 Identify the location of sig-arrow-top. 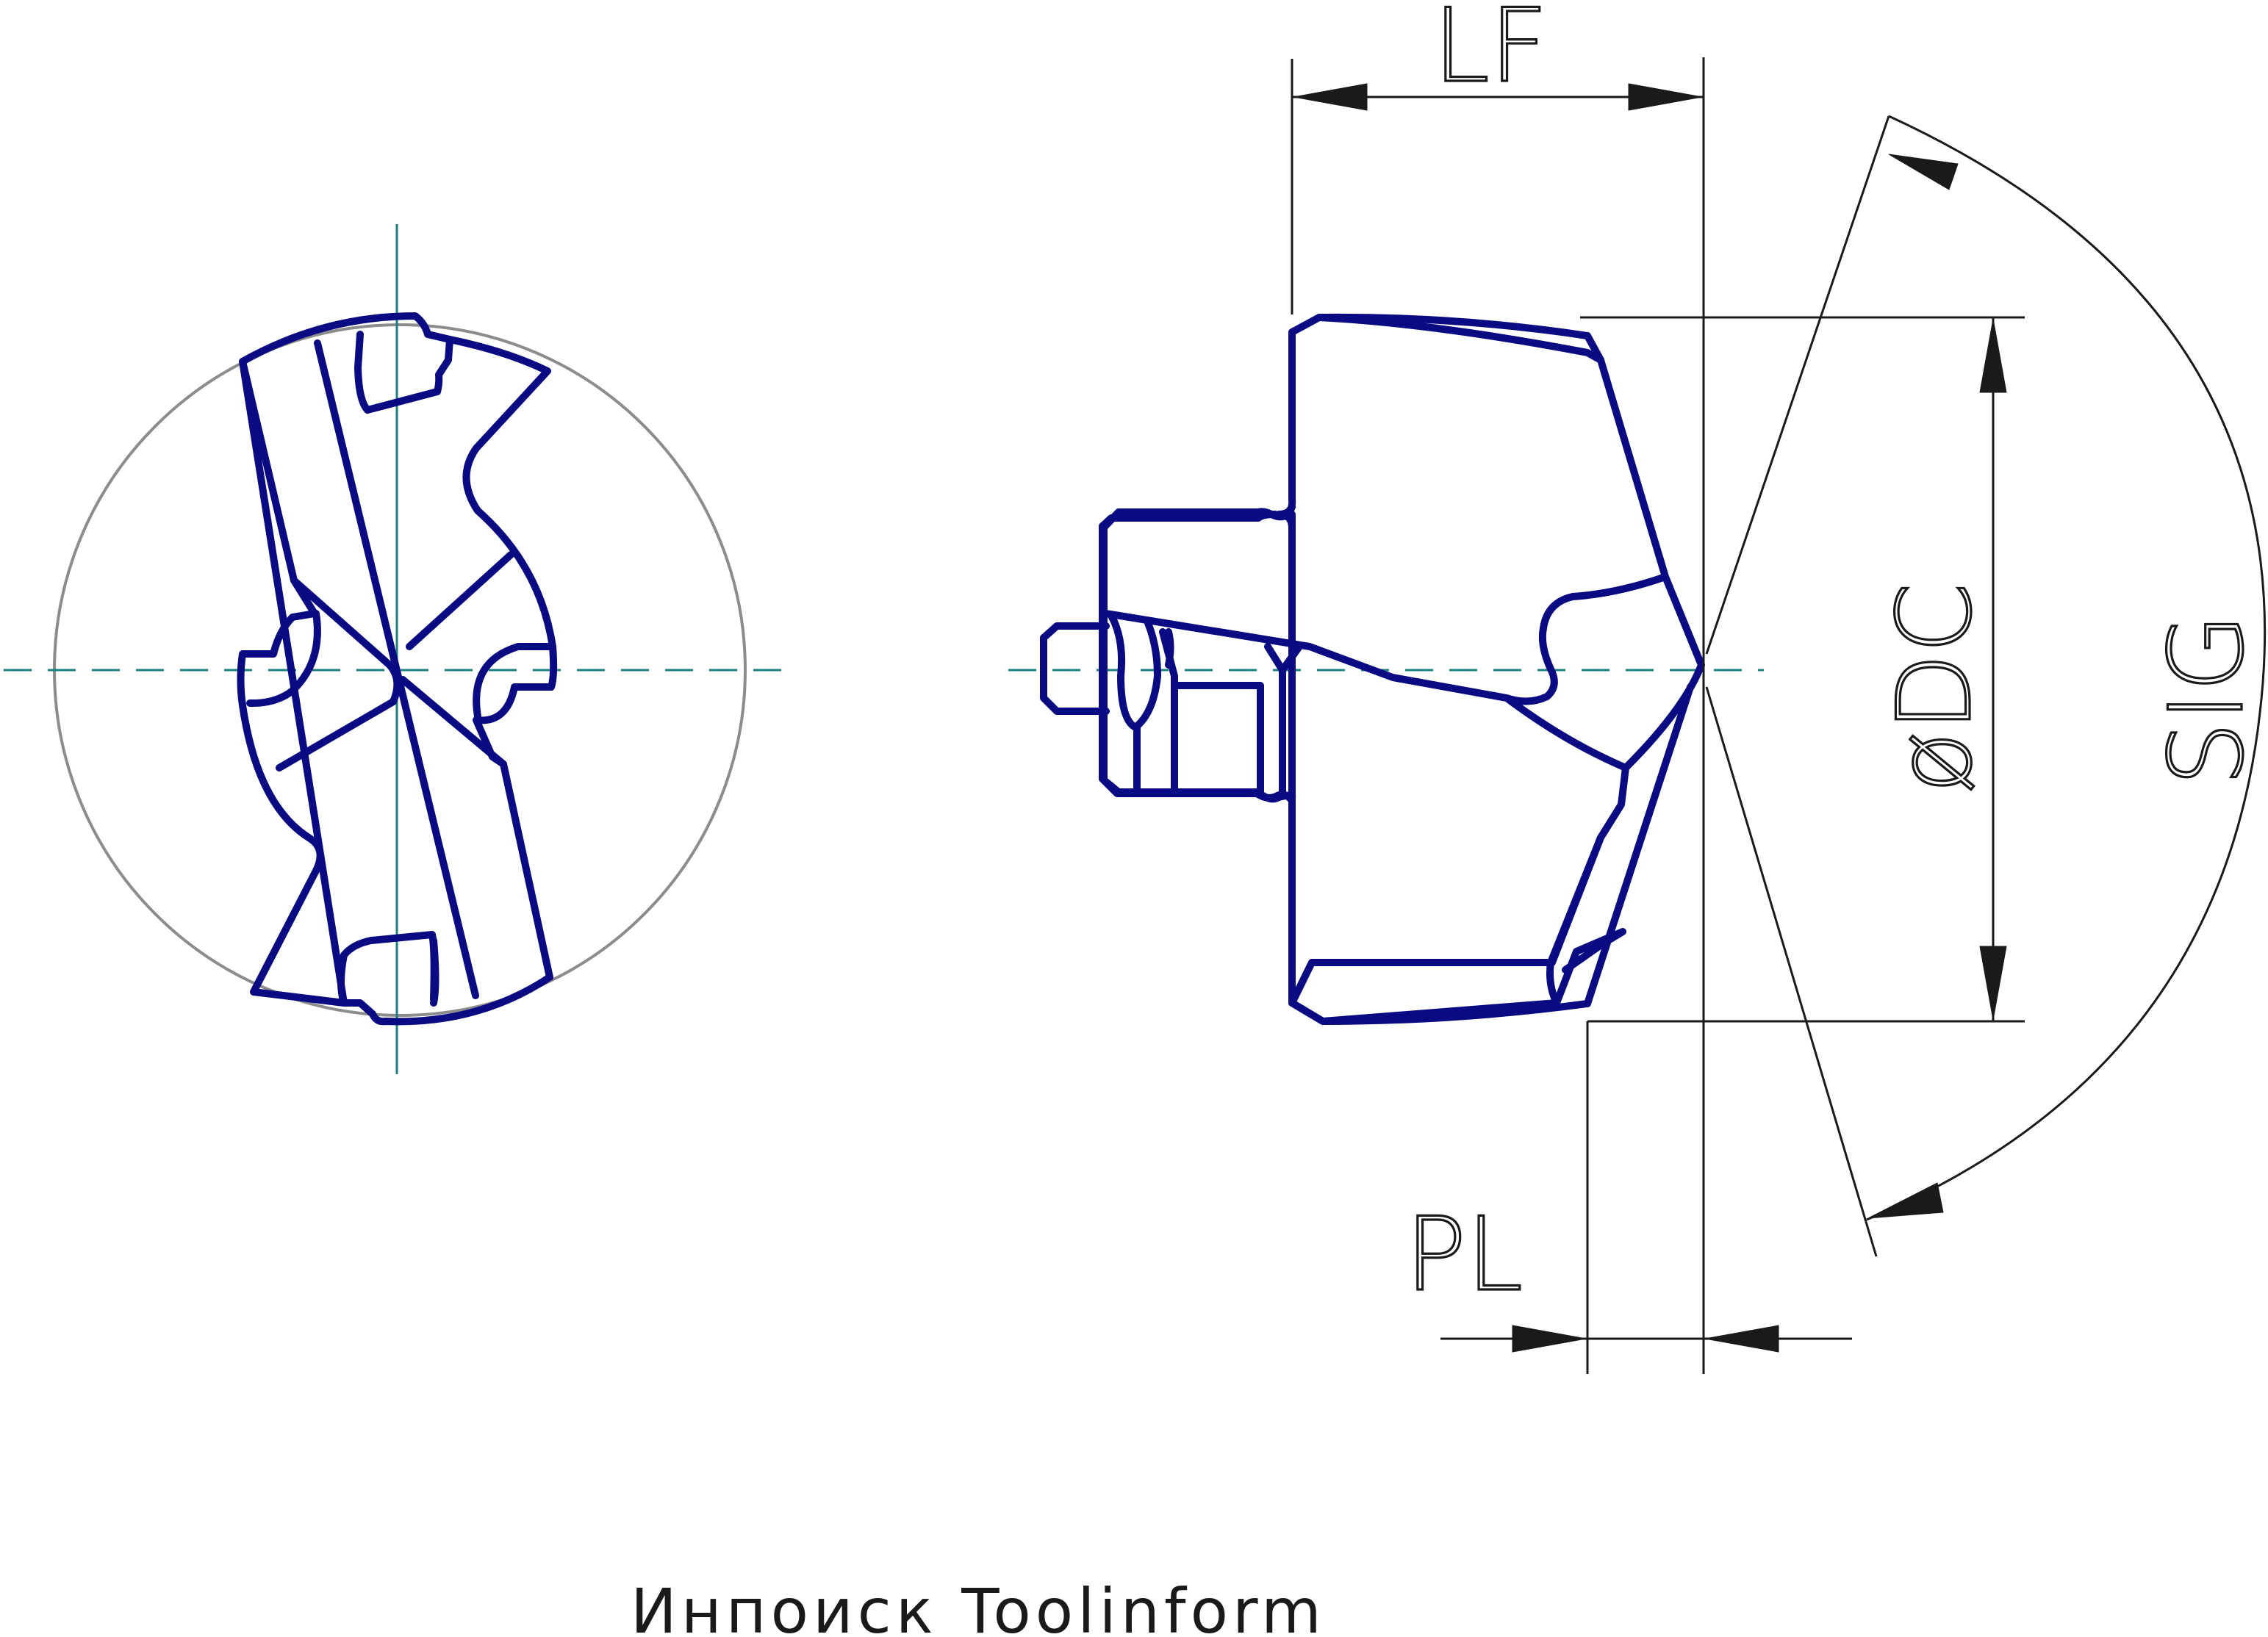
(1923, 172).